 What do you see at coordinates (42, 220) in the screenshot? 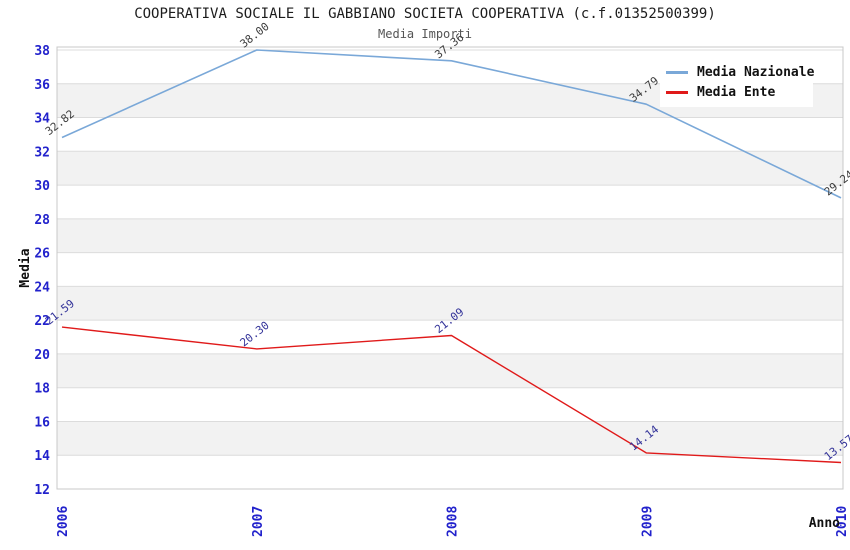
I see `y-tick-label: 28` at bounding box center [42, 220].